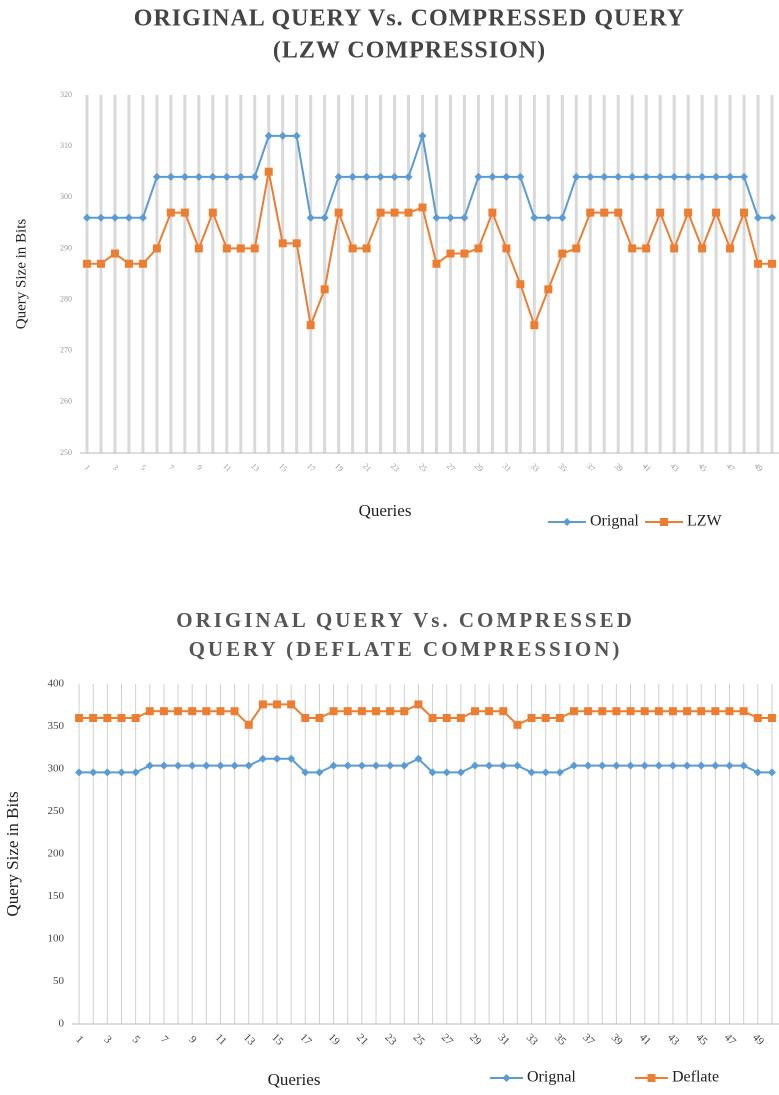 This screenshot has height=1095, width=779. Describe the element at coordinates (619, 468) in the screenshot. I see `x-tick-label: 39` at that location.